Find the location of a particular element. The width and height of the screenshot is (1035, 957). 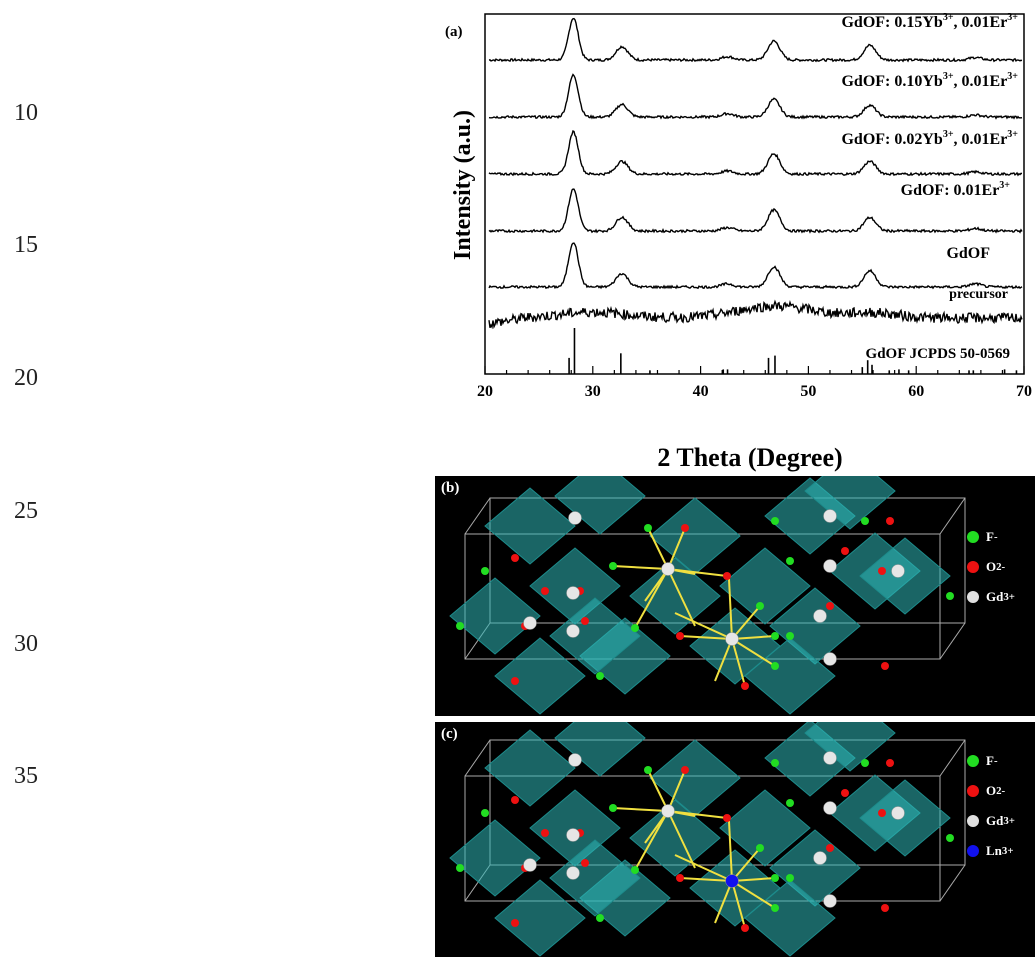

y-axis-label: Intensity (a.u.) is located at coordinates (463, 185).